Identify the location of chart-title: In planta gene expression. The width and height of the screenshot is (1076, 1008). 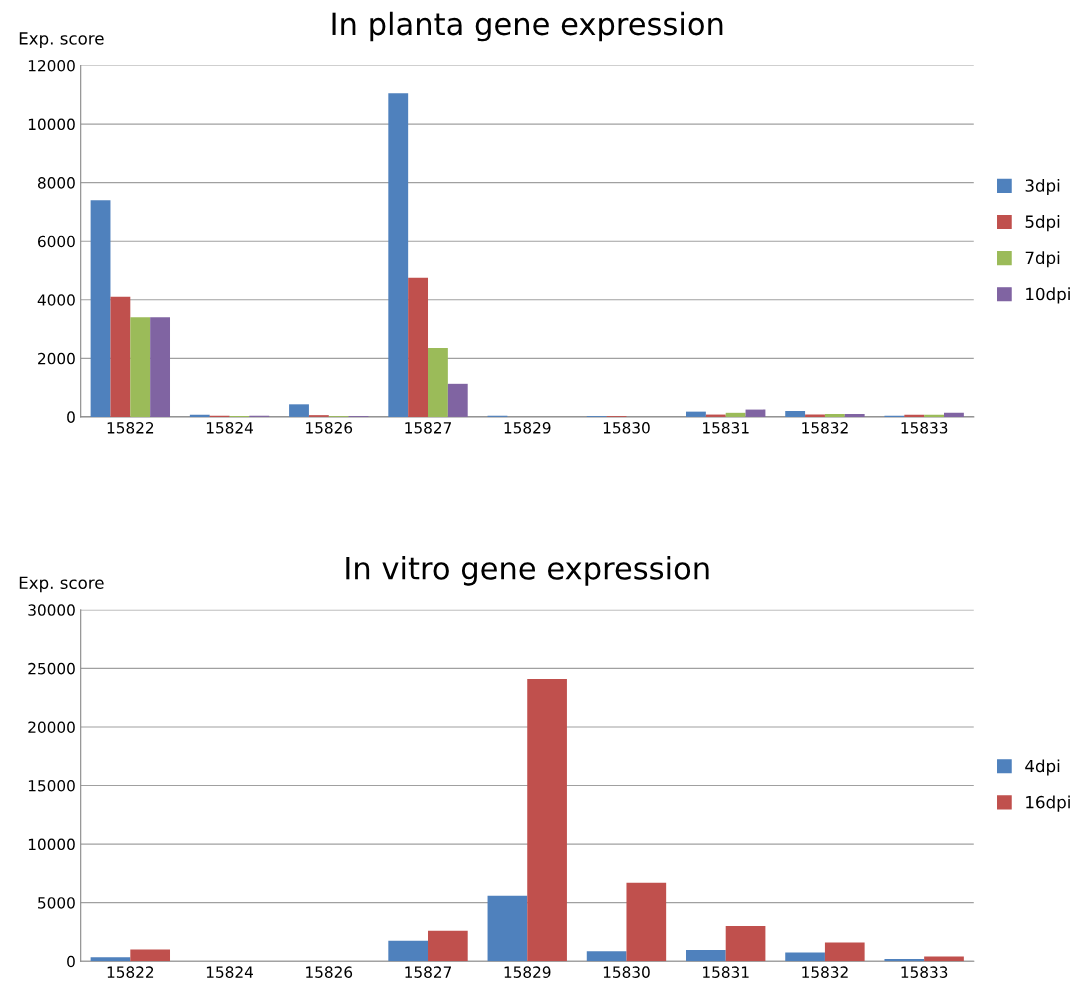
(527, 26).